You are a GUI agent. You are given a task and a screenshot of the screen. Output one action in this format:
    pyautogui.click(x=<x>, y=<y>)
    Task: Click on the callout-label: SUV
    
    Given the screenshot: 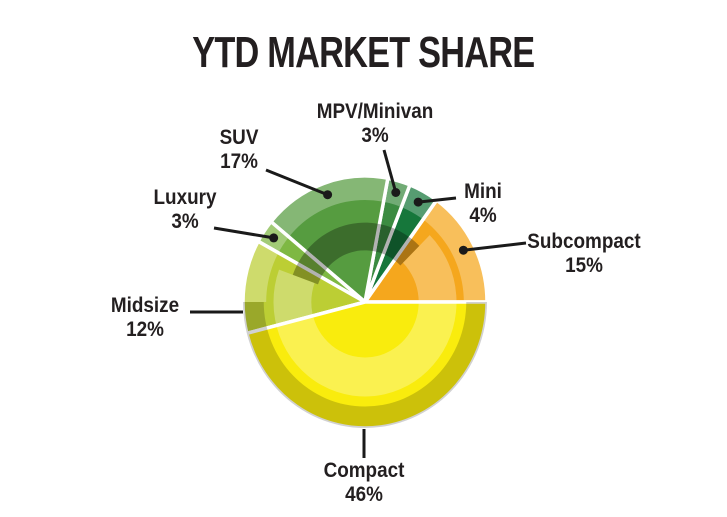 What is the action you would take?
    pyautogui.click(x=239, y=137)
    